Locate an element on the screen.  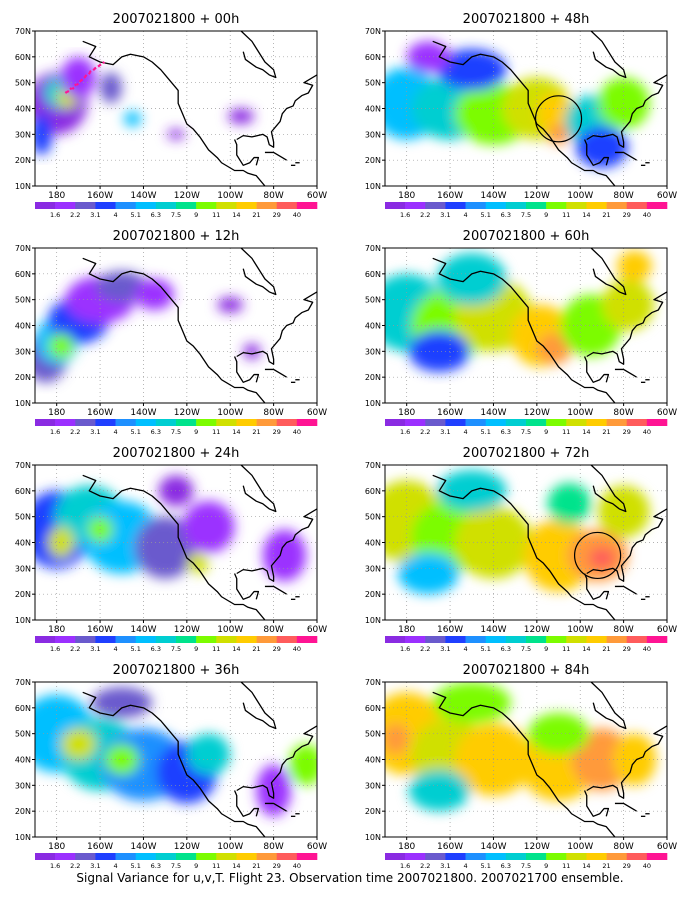
colorbar-label: 2.2 is located at coordinates (425, 432).